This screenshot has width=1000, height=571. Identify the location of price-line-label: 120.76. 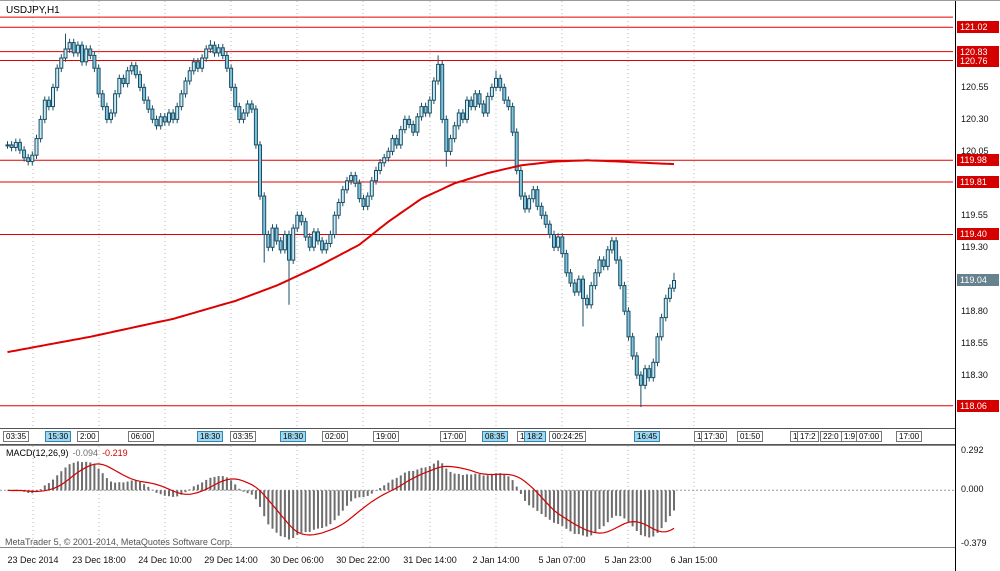
(978, 61).